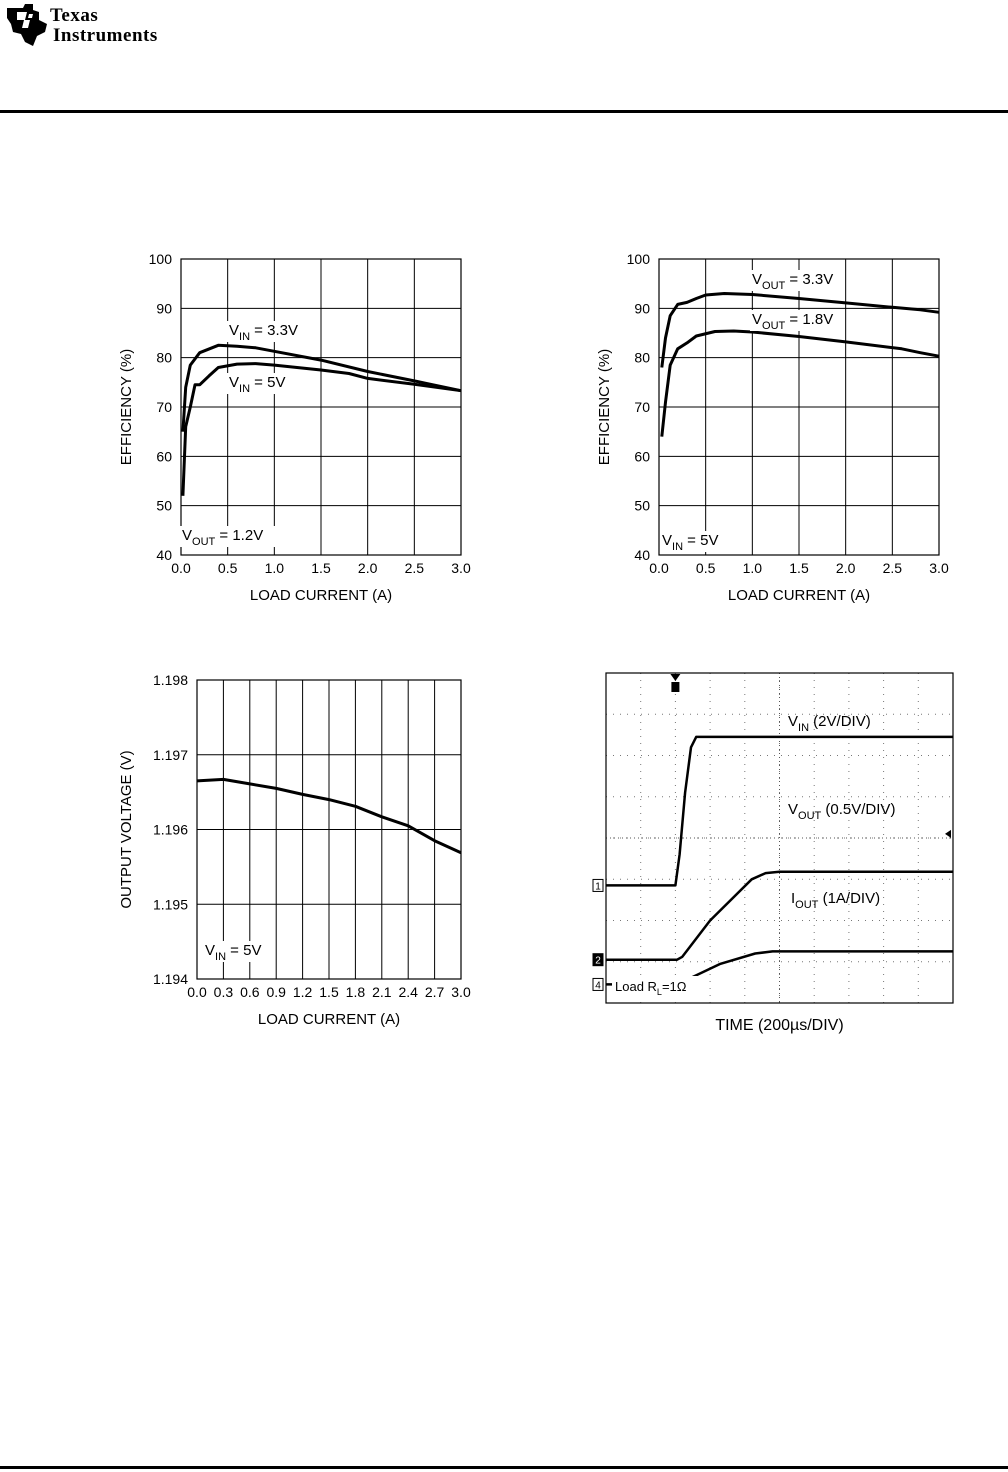 The image size is (1008, 1472). What do you see at coordinates (170, 755) in the screenshot?
I see `chart3-y-tick-label: 1.197` at bounding box center [170, 755].